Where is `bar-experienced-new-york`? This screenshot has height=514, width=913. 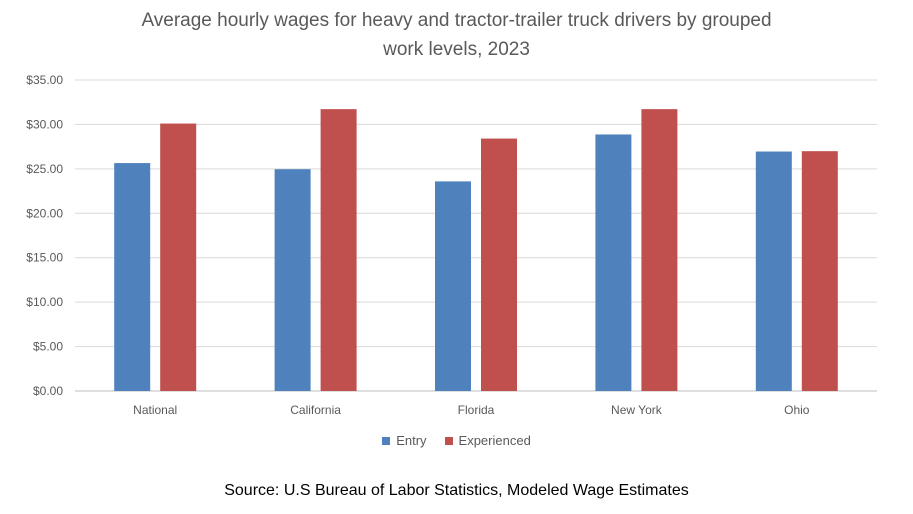 bar-experienced-new-york is located at coordinates (659, 250).